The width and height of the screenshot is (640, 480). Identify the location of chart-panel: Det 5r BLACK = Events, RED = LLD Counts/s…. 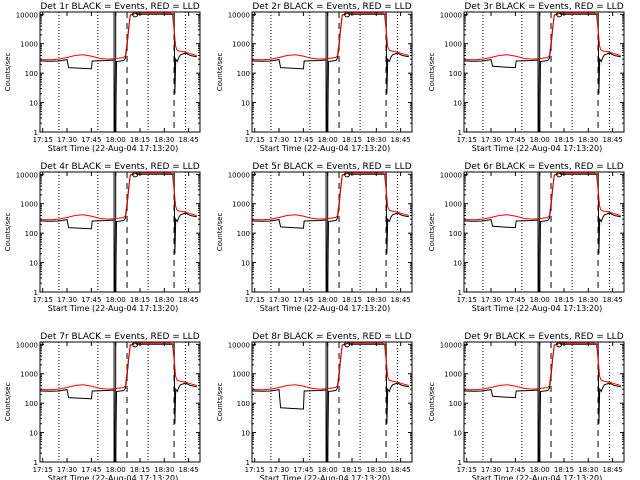
(314, 237).